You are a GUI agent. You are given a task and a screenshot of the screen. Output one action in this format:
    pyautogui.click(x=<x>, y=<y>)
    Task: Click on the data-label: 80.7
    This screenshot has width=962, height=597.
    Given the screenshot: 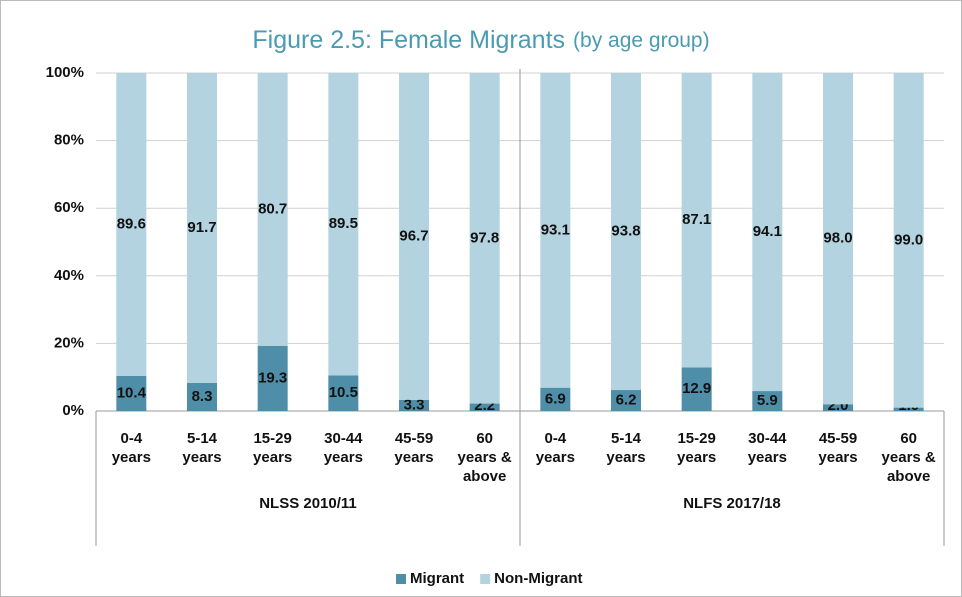 What is the action you would take?
    pyautogui.click(x=272, y=208)
    